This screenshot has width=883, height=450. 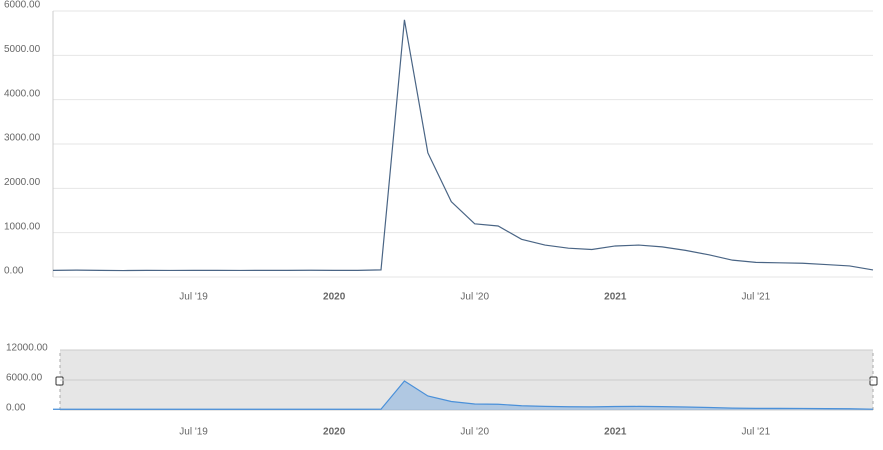 I want to click on y-tick-label: 5000.00, so click(x=22, y=49).